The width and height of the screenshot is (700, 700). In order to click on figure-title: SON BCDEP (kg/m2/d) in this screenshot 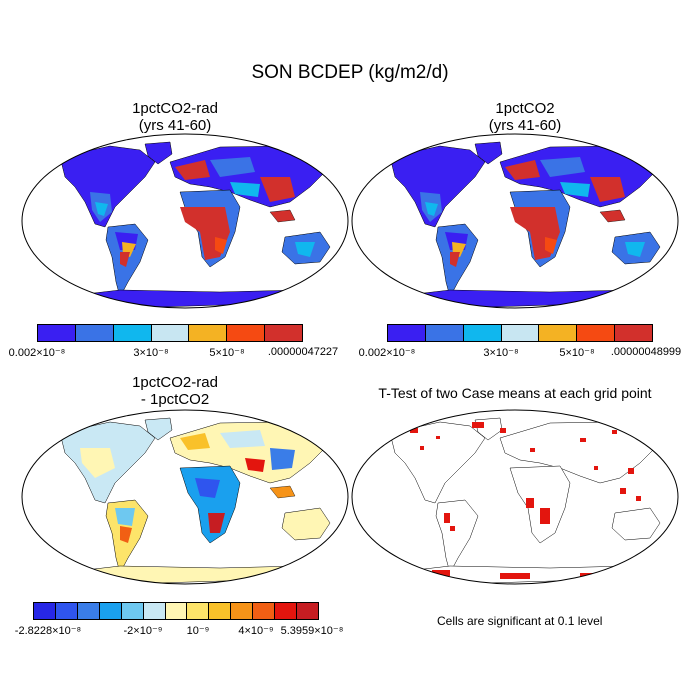, I will do `click(350, 72)`.